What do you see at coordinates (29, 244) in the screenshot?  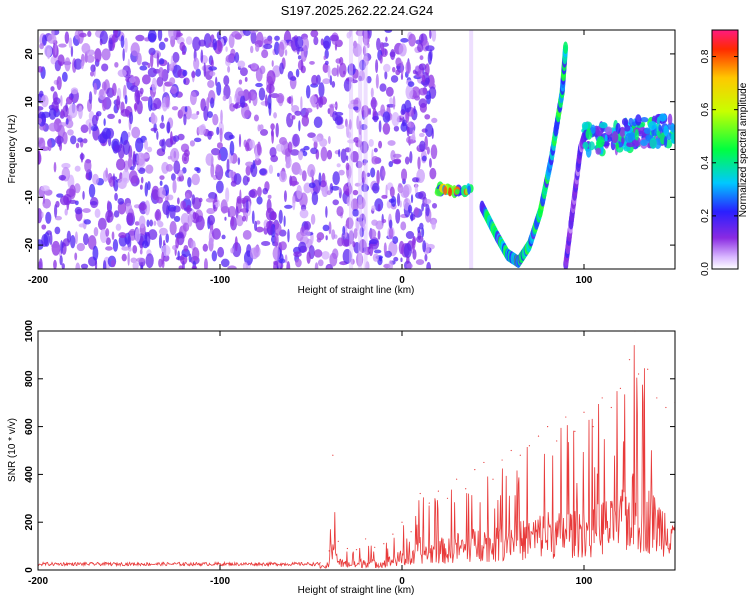 I see `y-tick-label: -20` at bounding box center [29, 244].